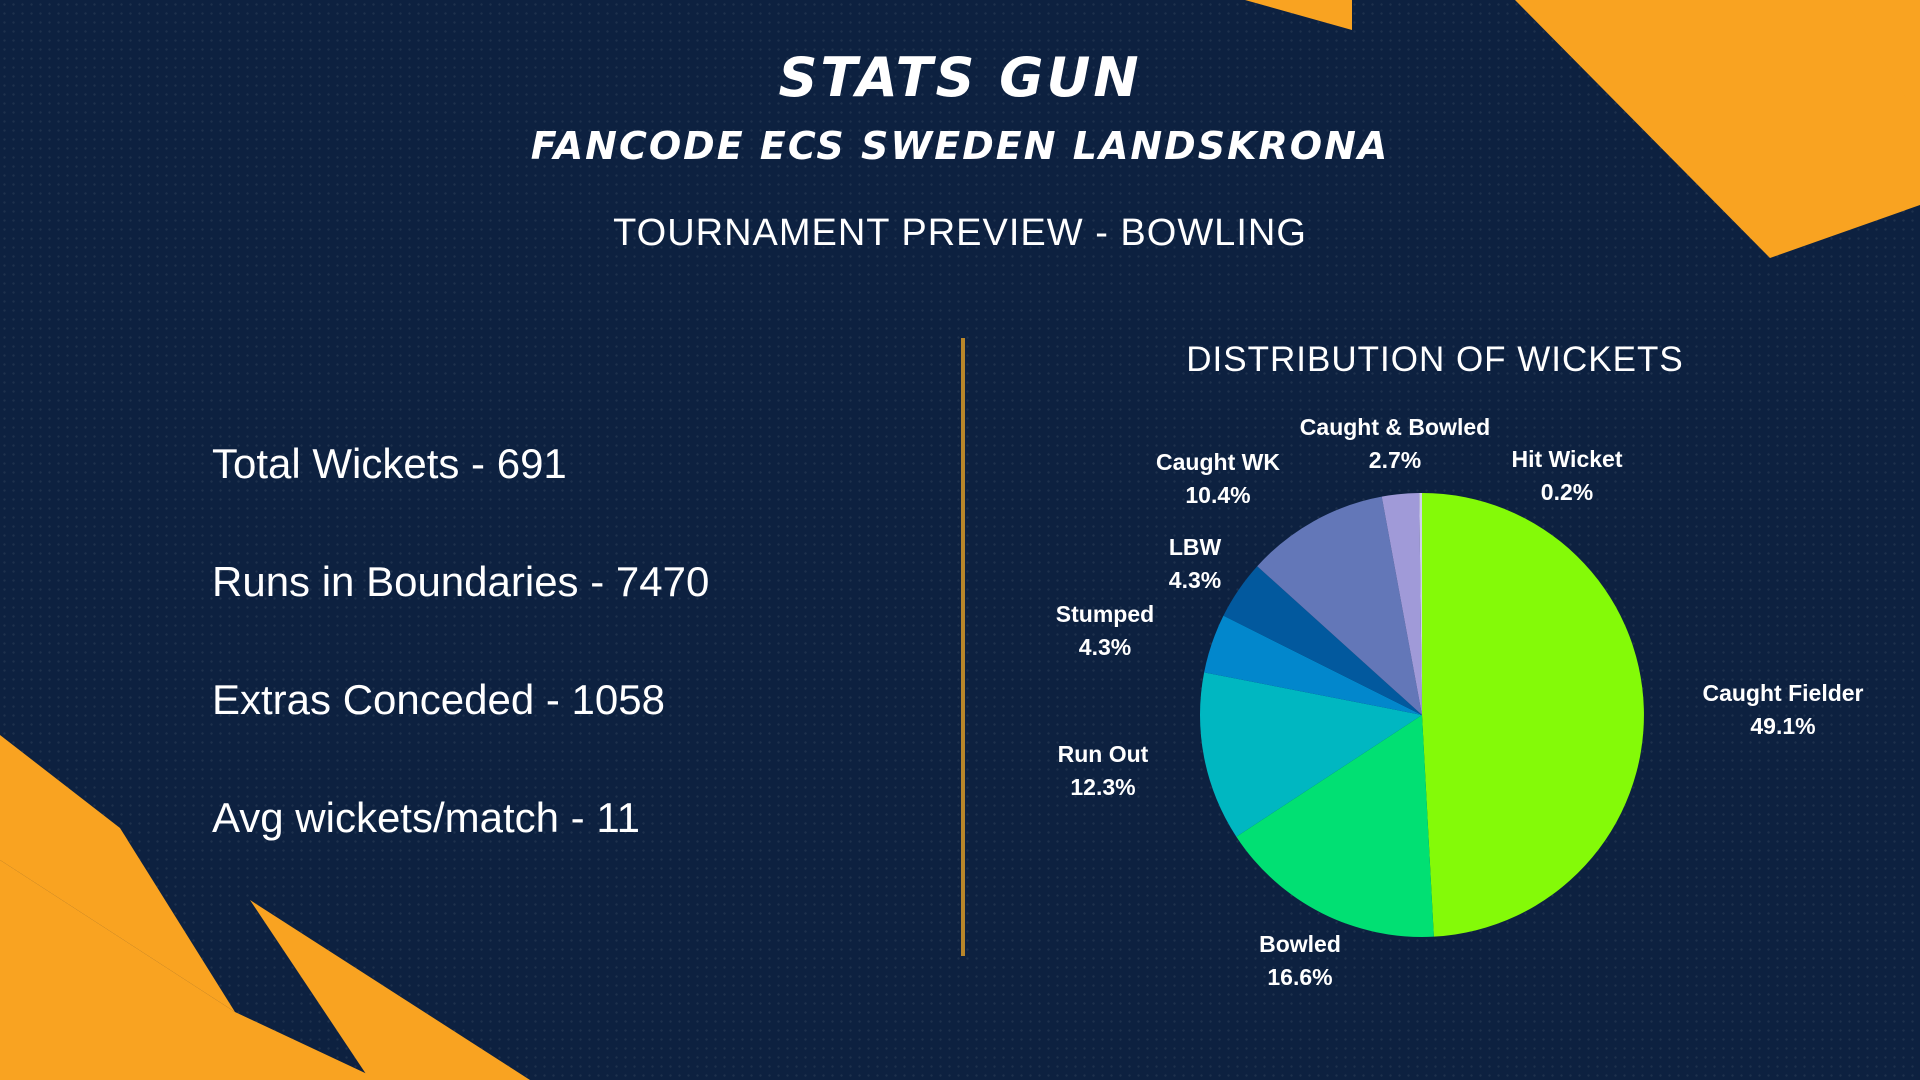 The image size is (1920, 1080). I want to click on stat-avg-wickets-per-match: Avg wickets/match - 11, so click(426, 817).